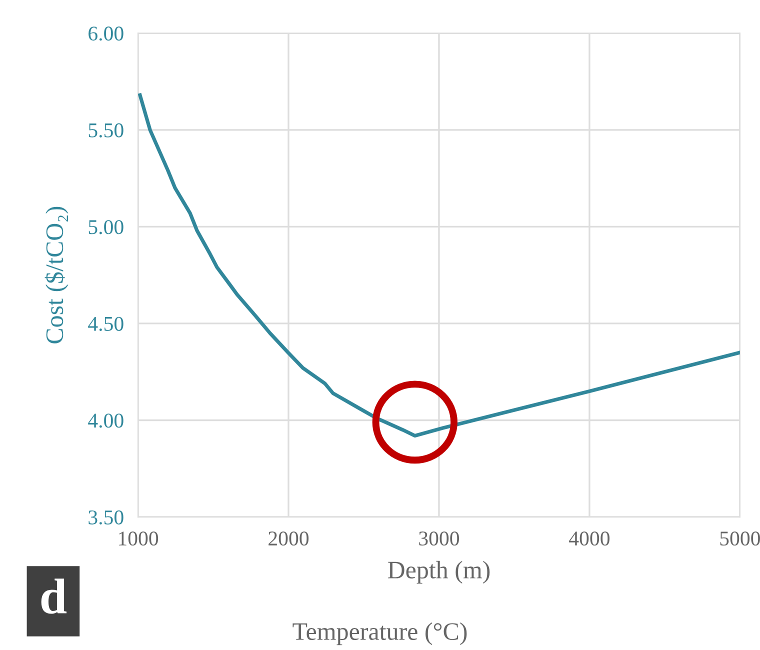 This screenshot has height=650, width=760. What do you see at coordinates (379, 634) in the screenshot?
I see `text: Temperature (°C)` at bounding box center [379, 634].